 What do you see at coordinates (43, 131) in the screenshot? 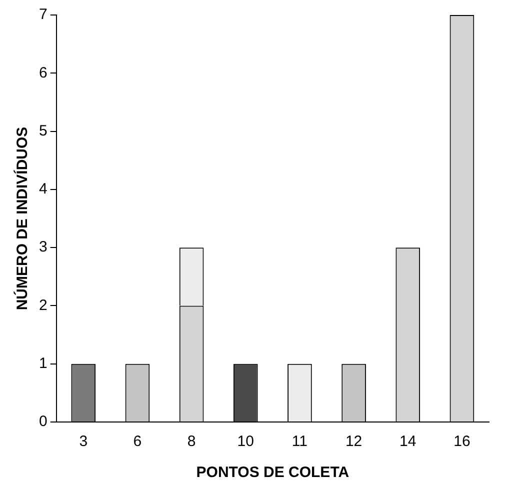
I see `y-tick-label: 5` at bounding box center [43, 131].